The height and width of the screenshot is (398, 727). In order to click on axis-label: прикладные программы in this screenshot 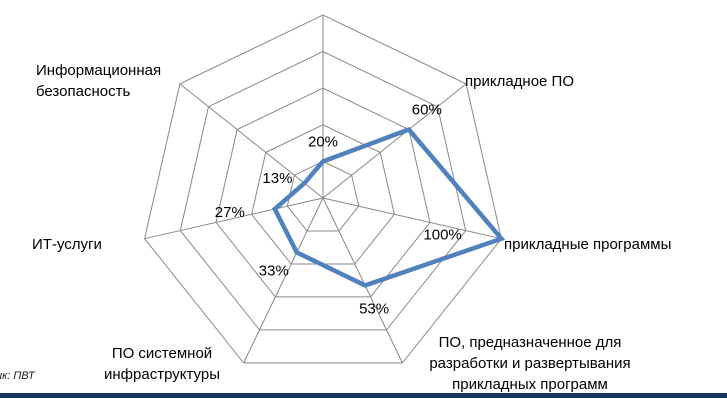, I will do `click(587, 244)`.